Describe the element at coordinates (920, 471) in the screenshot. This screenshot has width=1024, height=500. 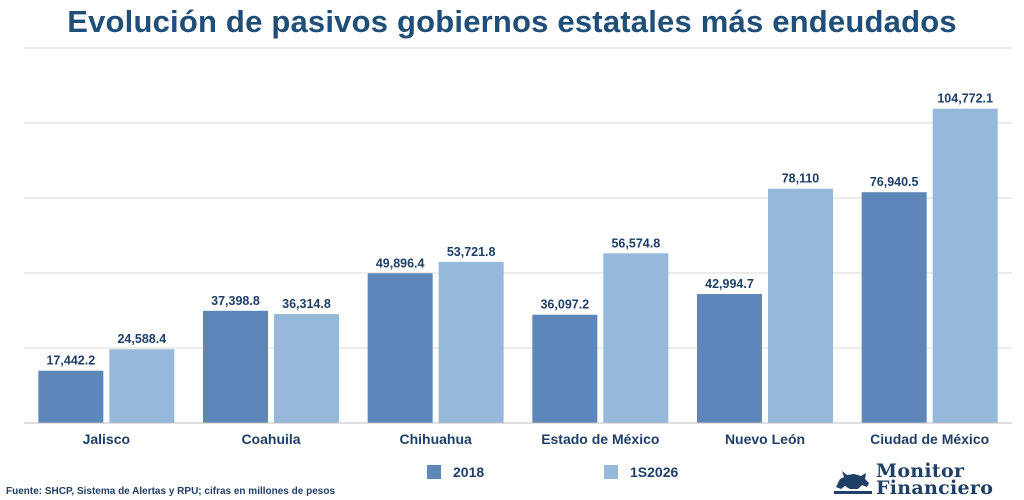
I see `brand-line-1: Monitor` at that location.